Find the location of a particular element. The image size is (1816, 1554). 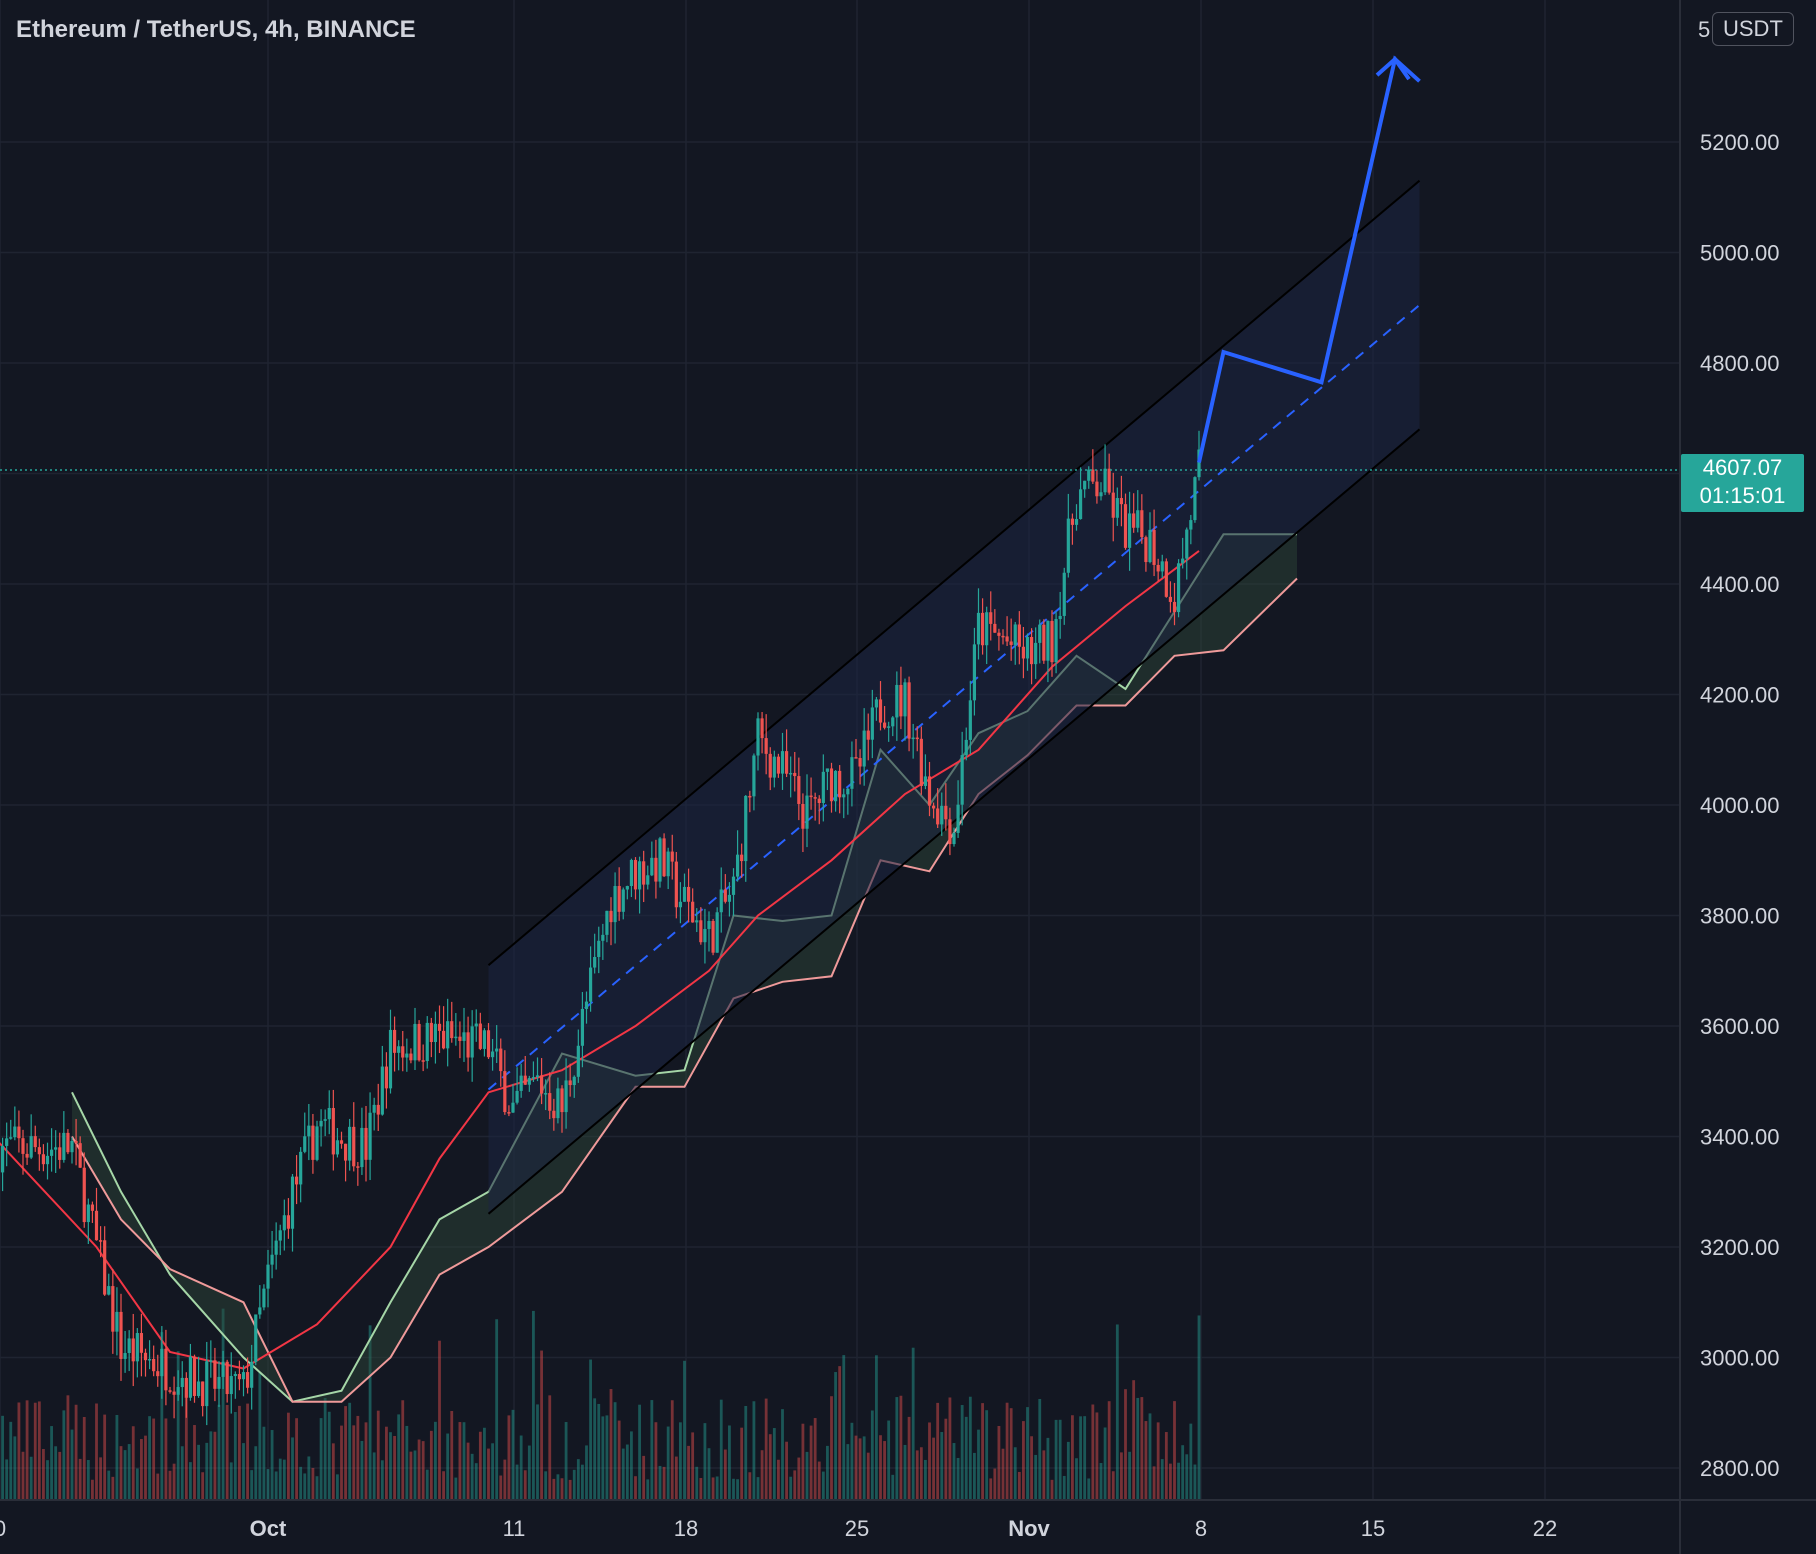

price-tick-label: 3600.00 is located at coordinates (1740, 1026).